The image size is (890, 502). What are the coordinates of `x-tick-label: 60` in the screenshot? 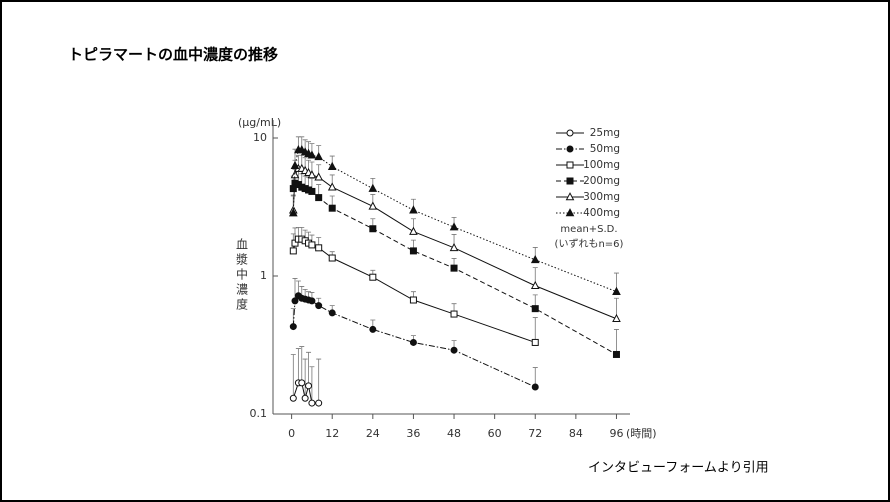 It's located at (495, 433).